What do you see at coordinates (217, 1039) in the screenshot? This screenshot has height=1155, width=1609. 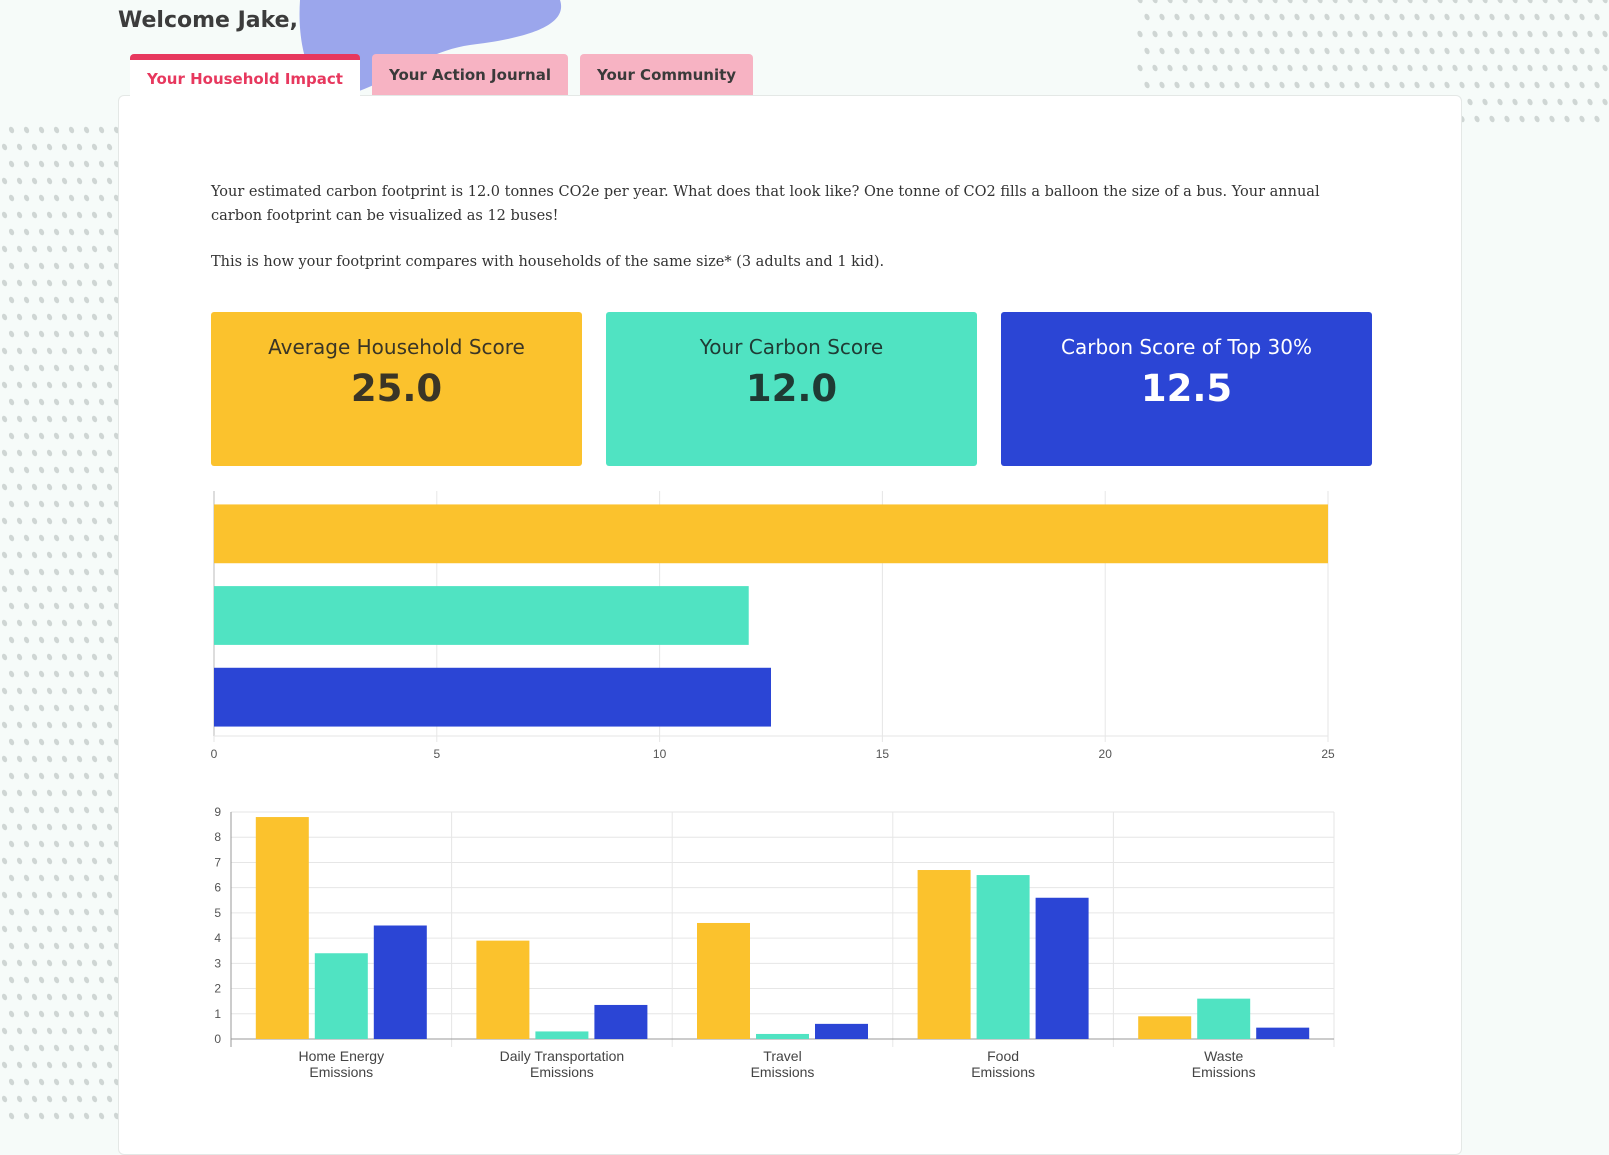 I see `y-tick-label: 0` at bounding box center [217, 1039].